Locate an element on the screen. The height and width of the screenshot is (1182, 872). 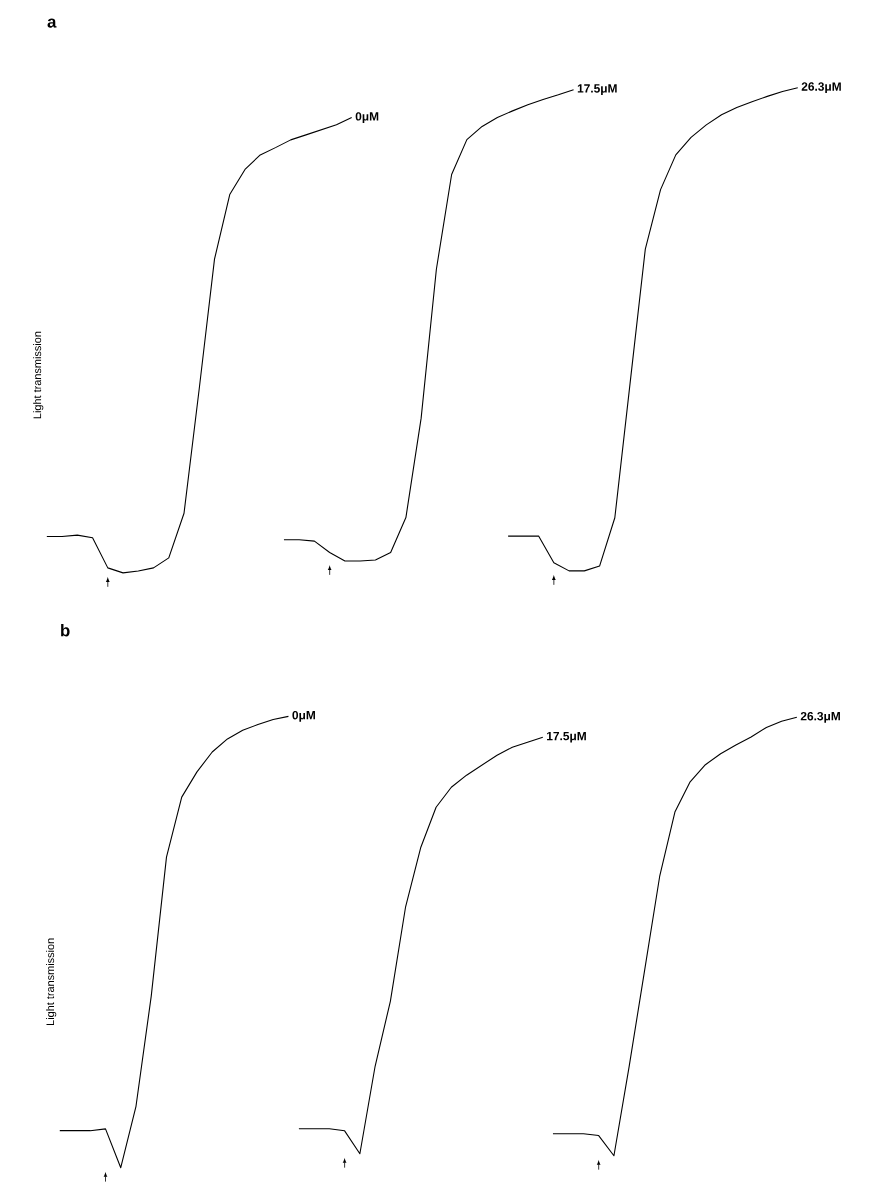
chart-title: b is located at coordinates (65, 630).